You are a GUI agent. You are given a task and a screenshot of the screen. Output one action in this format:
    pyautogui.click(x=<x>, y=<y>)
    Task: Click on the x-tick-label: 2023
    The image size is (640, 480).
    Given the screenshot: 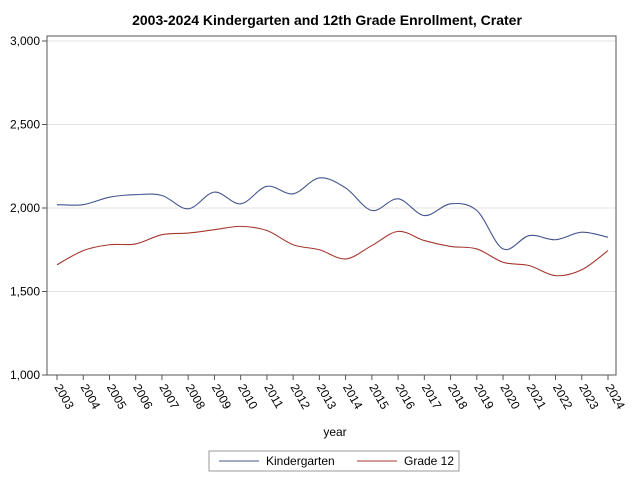 What is the action you would take?
    pyautogui.click(x=589, y=397)
    